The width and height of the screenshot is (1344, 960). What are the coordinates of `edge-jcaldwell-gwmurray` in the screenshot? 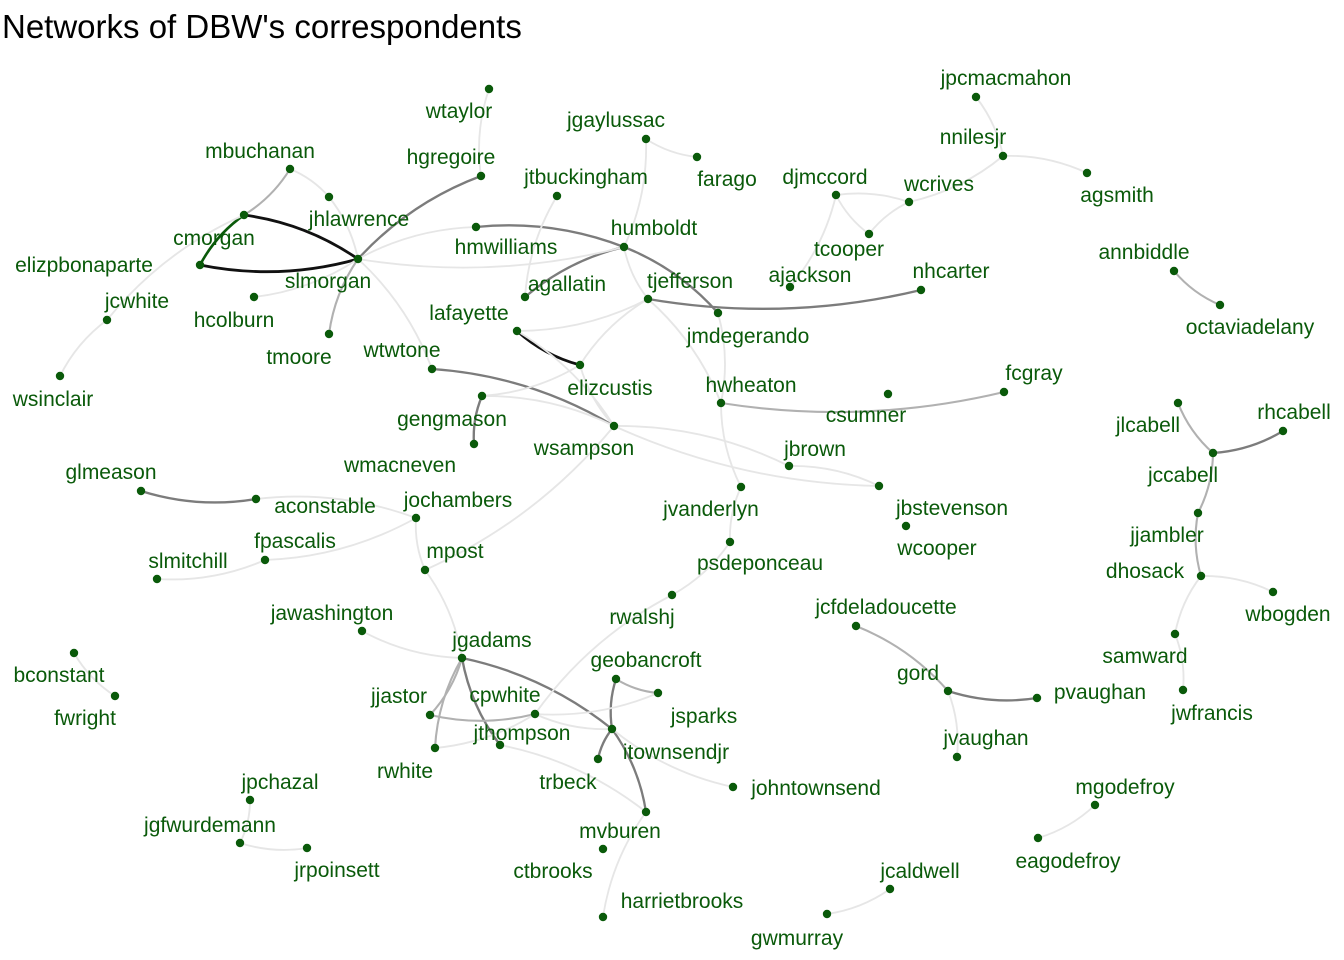 It's located at (858, 901).